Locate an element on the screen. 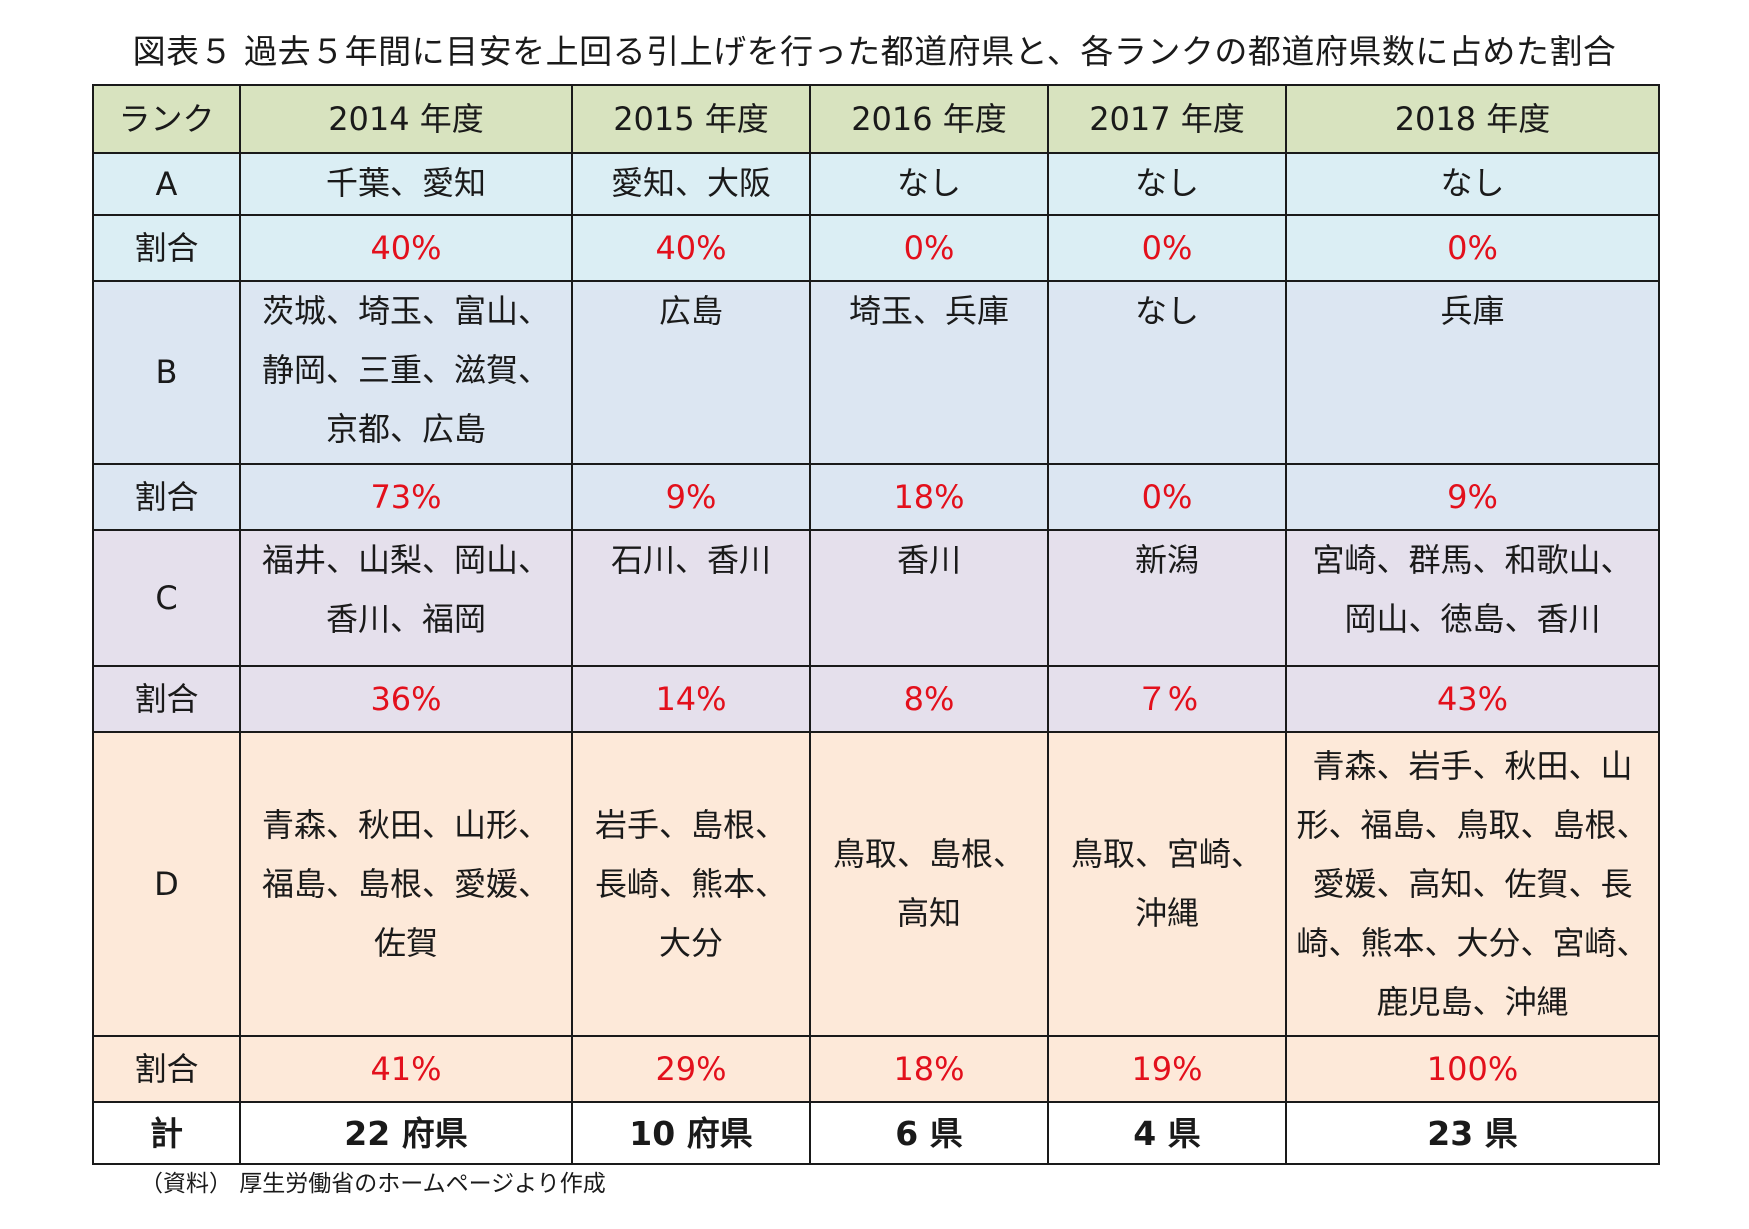  prefecture-cell: 広島 is located at coordinates (691, 372).